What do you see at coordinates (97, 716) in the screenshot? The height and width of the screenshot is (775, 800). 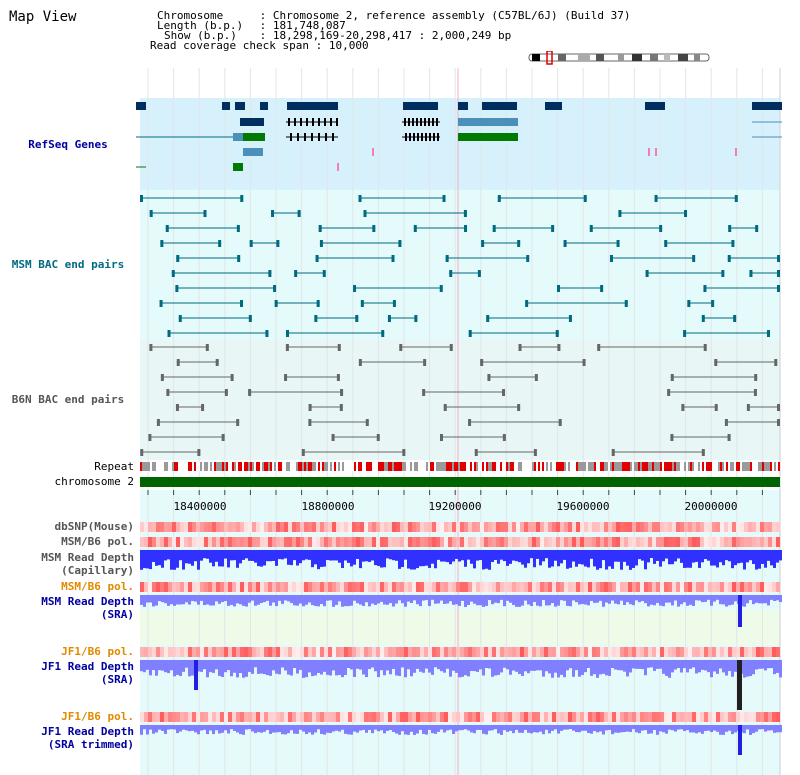 I see `track-label-jf1-b6-pol-2: JF1/B6 pol.` at bounding box center [97, 716].